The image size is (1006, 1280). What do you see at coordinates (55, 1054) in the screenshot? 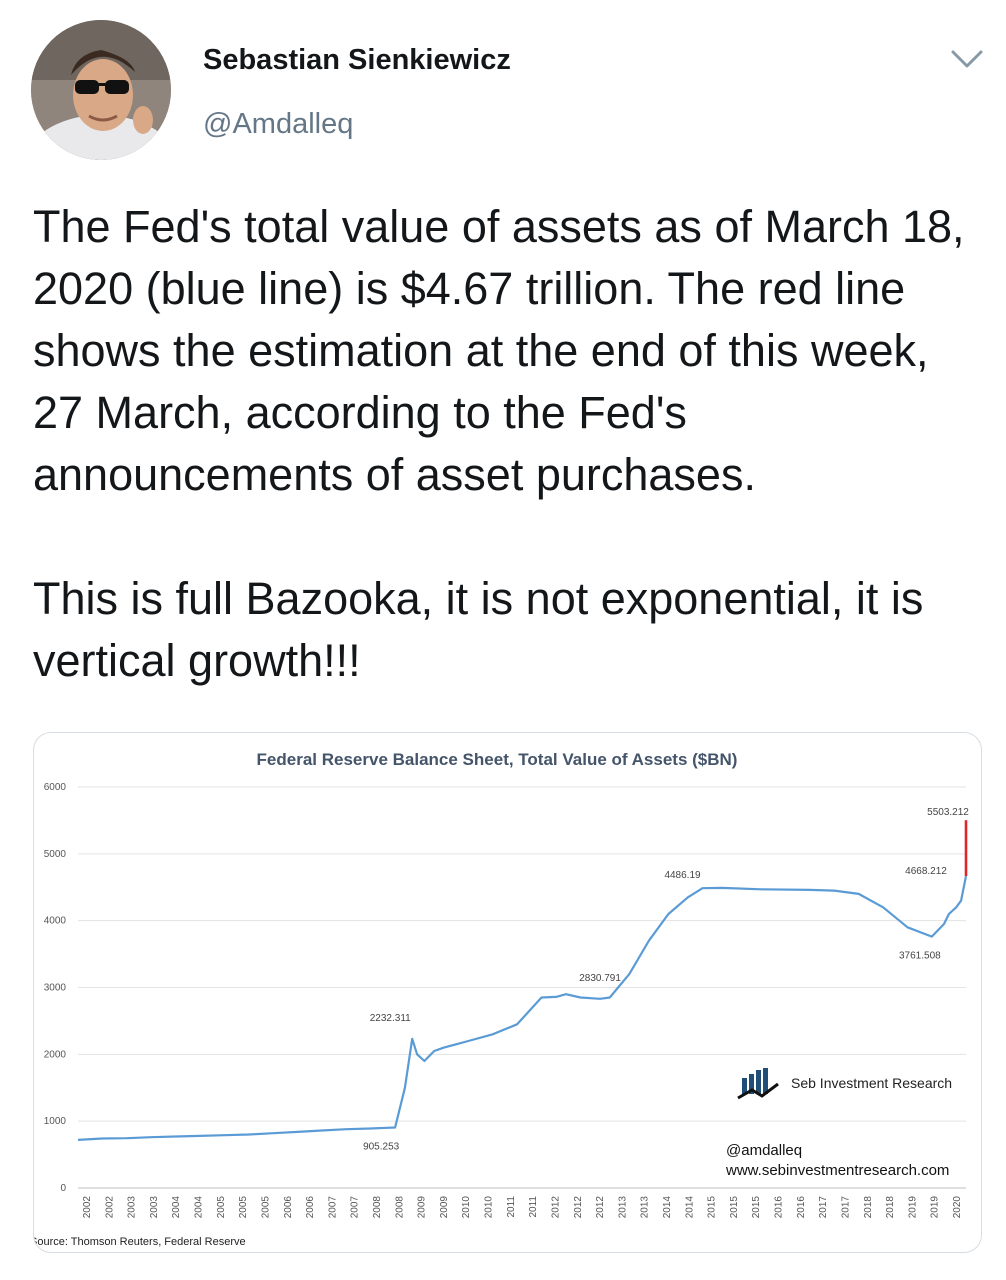
I see `y-tick-label: 2000` at bounding box center [55, 1054].